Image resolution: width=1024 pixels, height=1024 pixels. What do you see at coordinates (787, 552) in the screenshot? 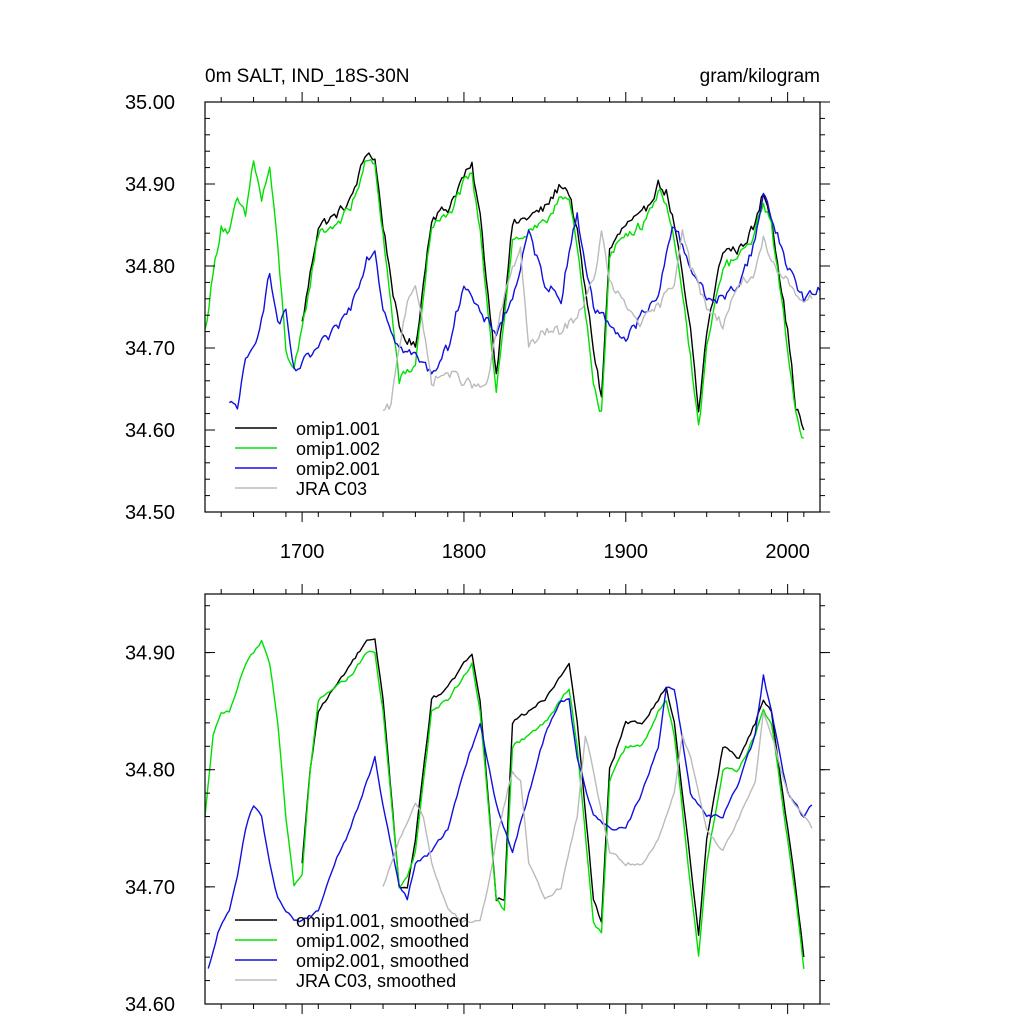
I see `x-tick-label: 2000` at bounding box center [787, 552].